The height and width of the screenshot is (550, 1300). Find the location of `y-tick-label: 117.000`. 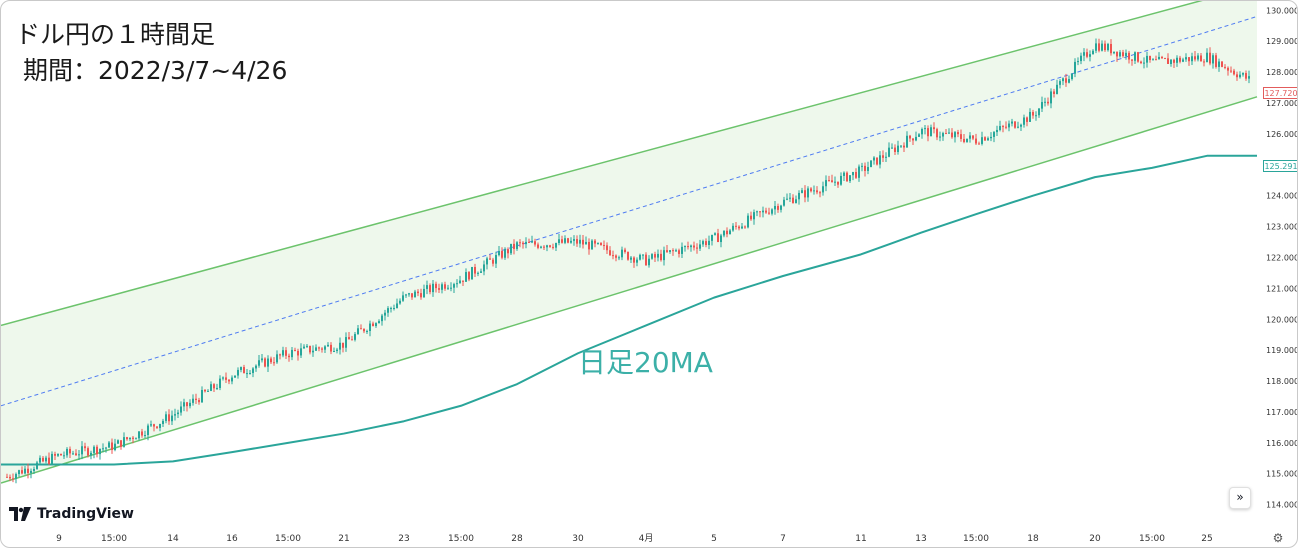

y-tick-label: 117.000 is located at coordinates (1282, 412).